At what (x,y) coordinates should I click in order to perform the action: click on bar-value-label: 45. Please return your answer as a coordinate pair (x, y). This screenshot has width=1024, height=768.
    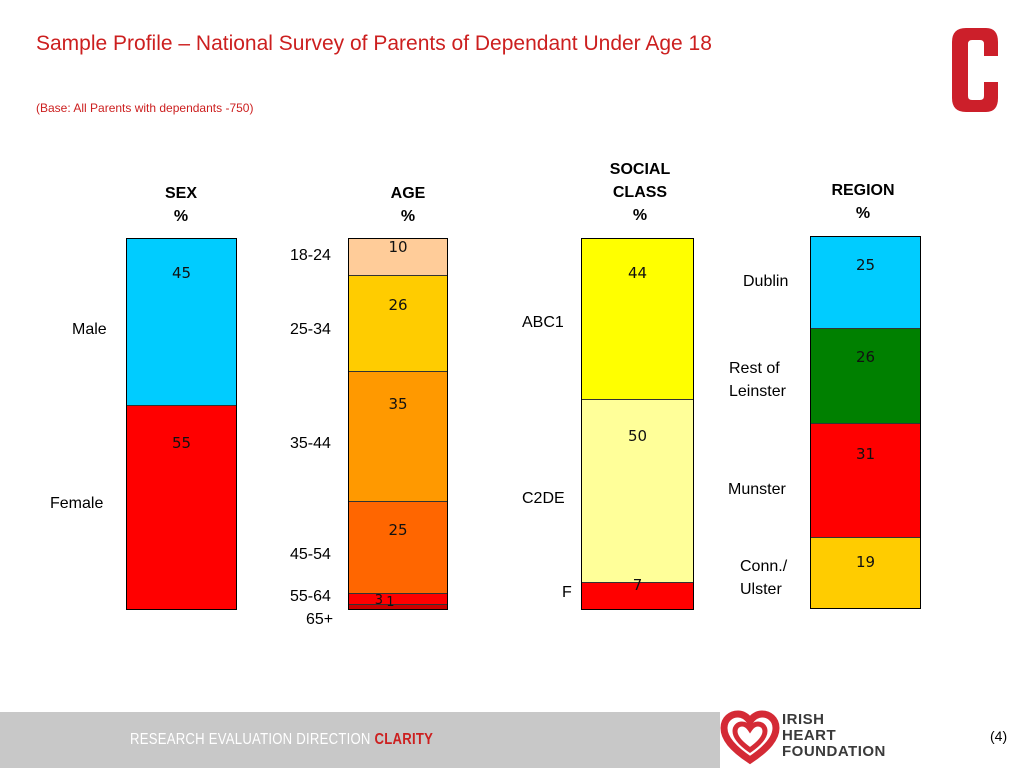
    Looking at the image, I should click on (181, 273).